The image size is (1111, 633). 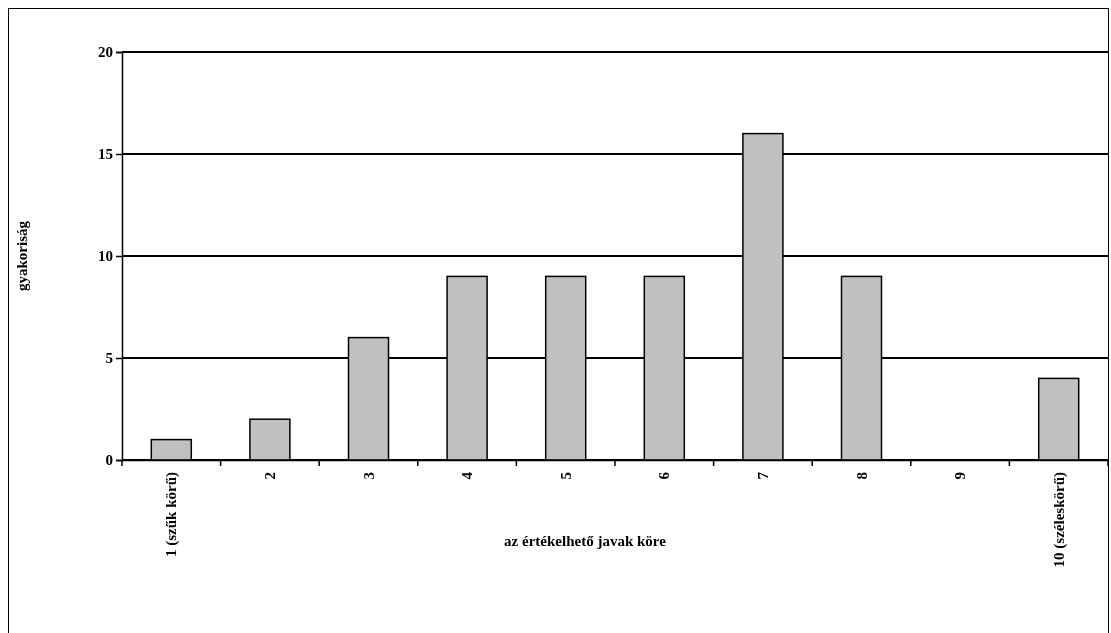 I want to click on y-tick-label: 20, so click(x=105, y=52).